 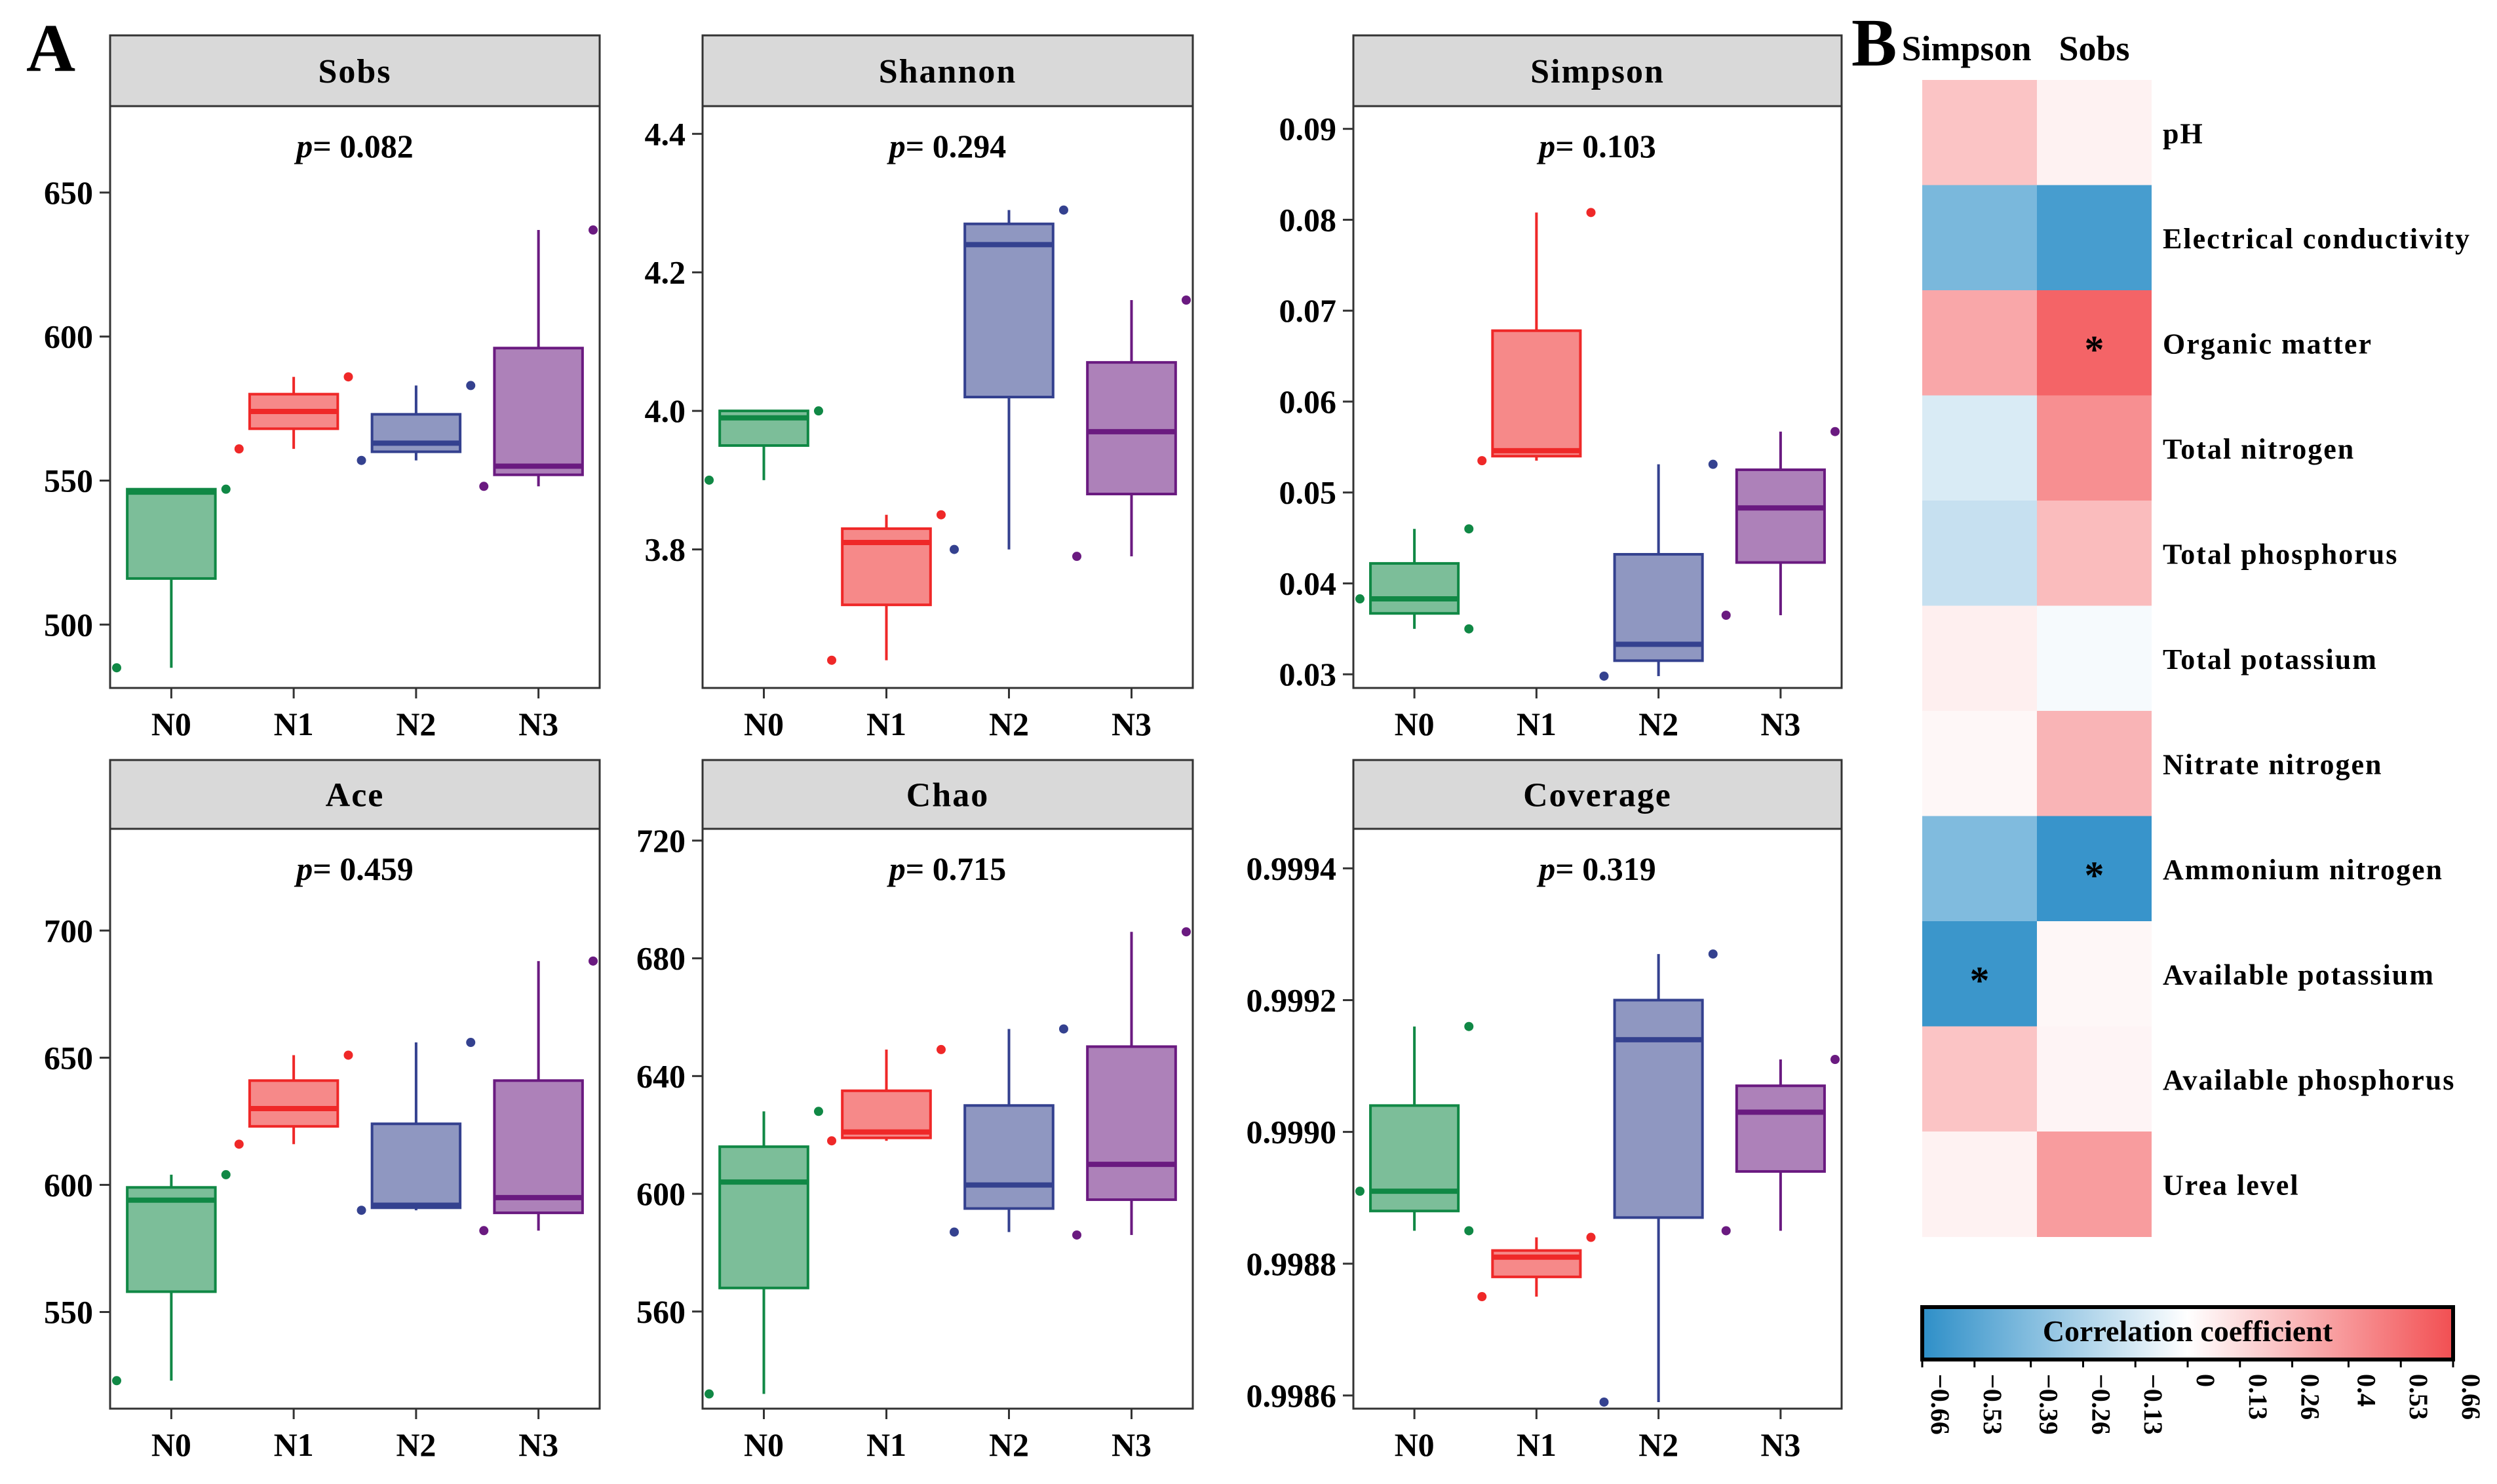 What do you see at coordinates (665, 272) in the screenshot?
I see `y-tick-label: 4.2` at bounding box center [665, 272].